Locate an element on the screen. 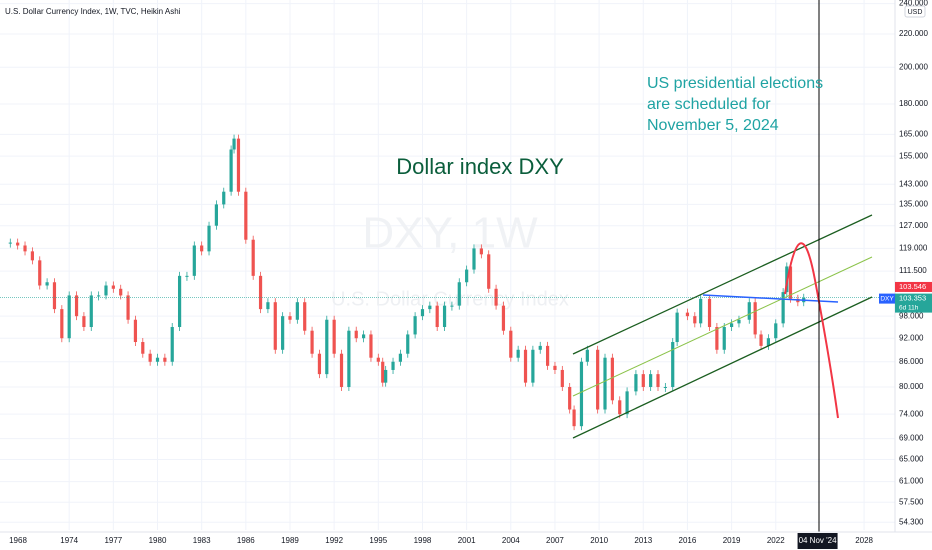 Image resolution: width=932 pixels, height=550 pixels. y-tick-label: 92.000 is located at coordinates (911, 337).